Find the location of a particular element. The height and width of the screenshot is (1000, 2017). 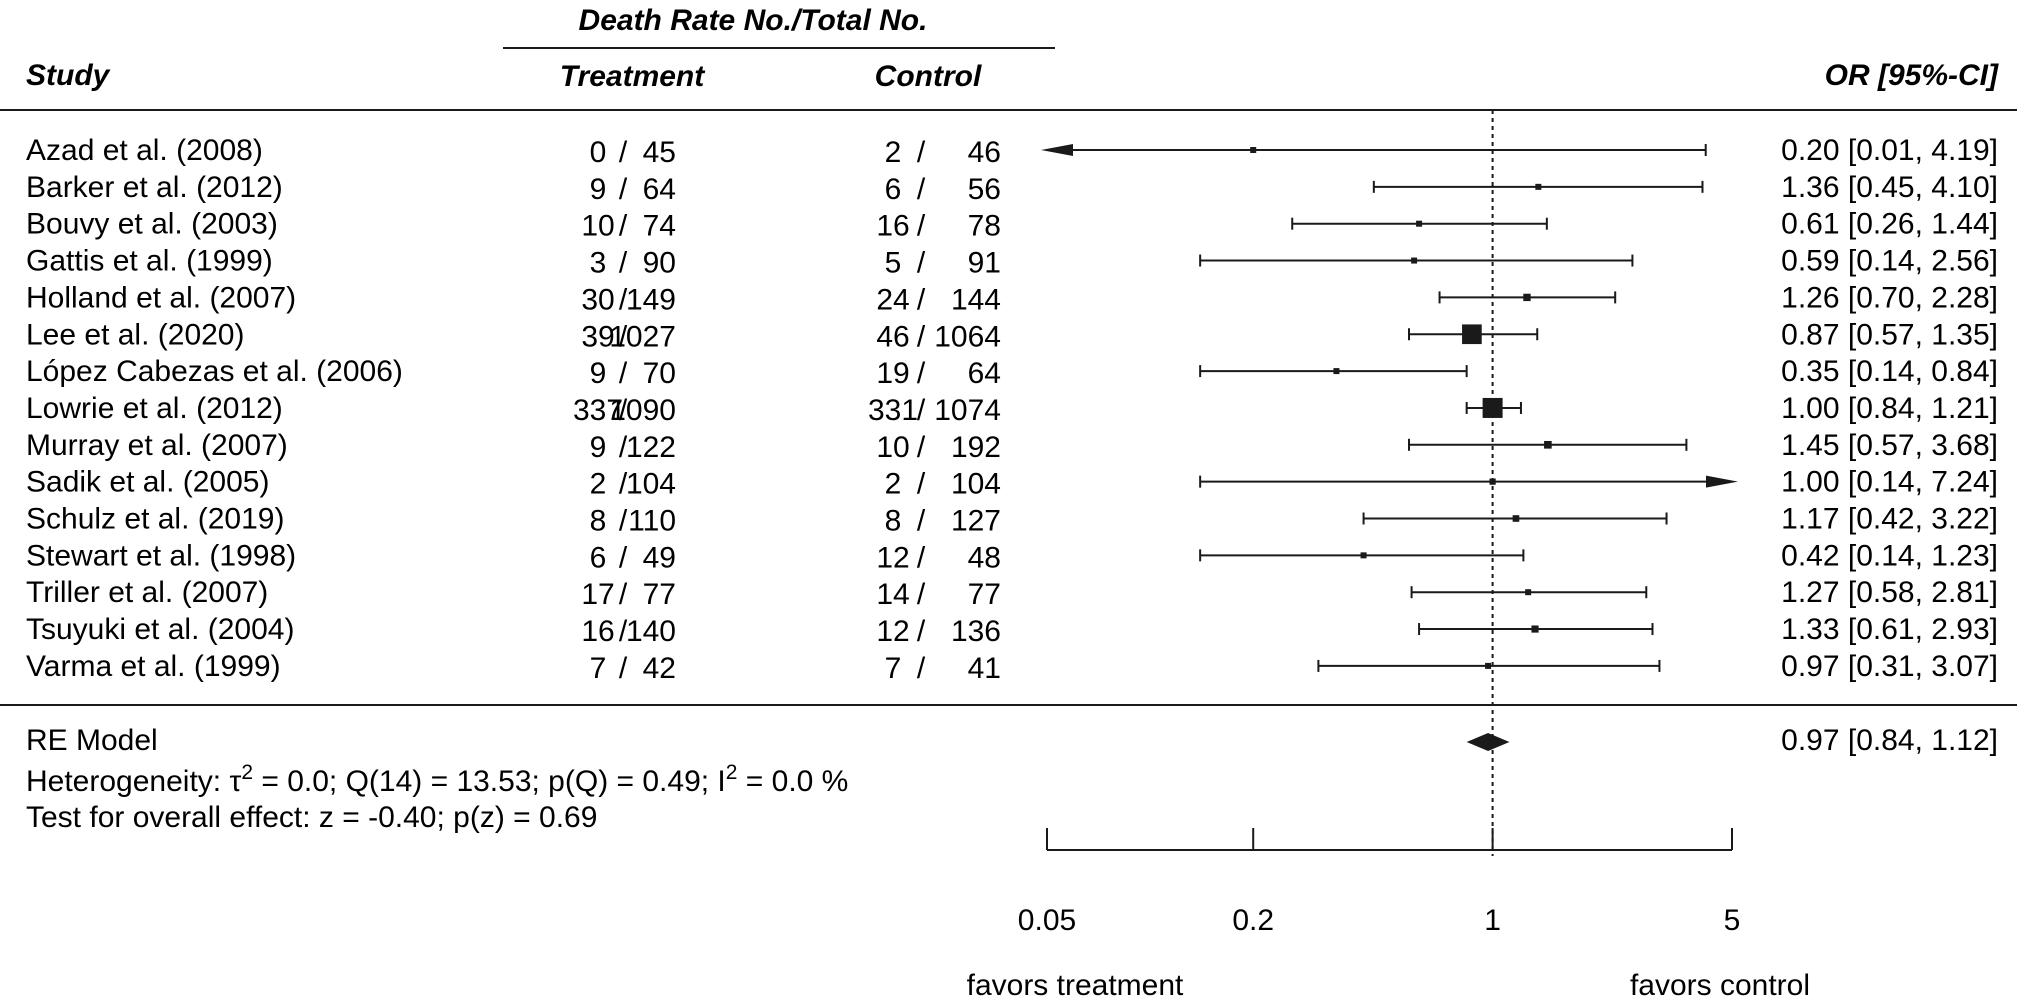

treatment-events: 39 is located at coordinates (597, 336).